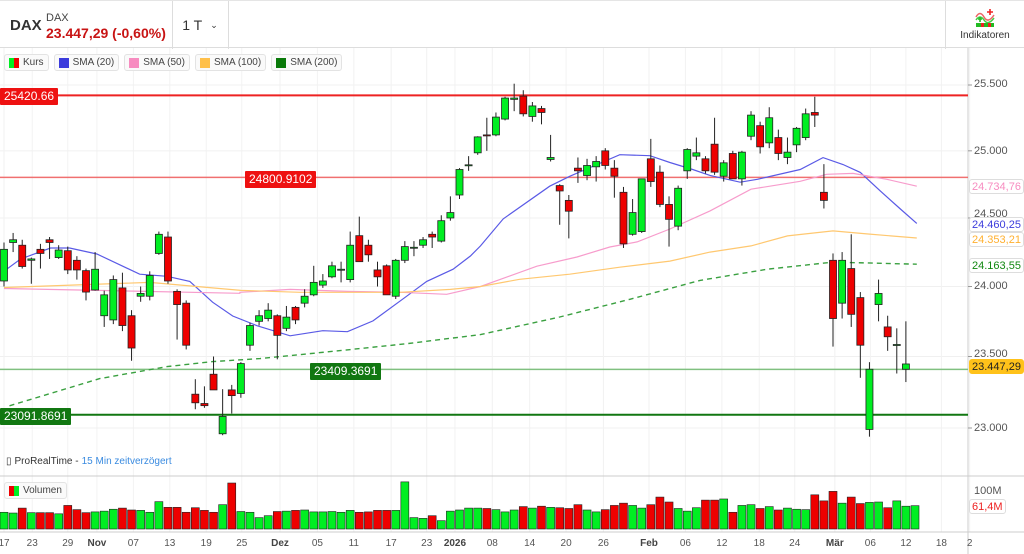 The height and width of the screenshot is (554, 1024). What do you see at coordinates (230, 62) in the screenshot?
I see `legend-sma-100: SMA (100)` at bounding box center [230, 62].